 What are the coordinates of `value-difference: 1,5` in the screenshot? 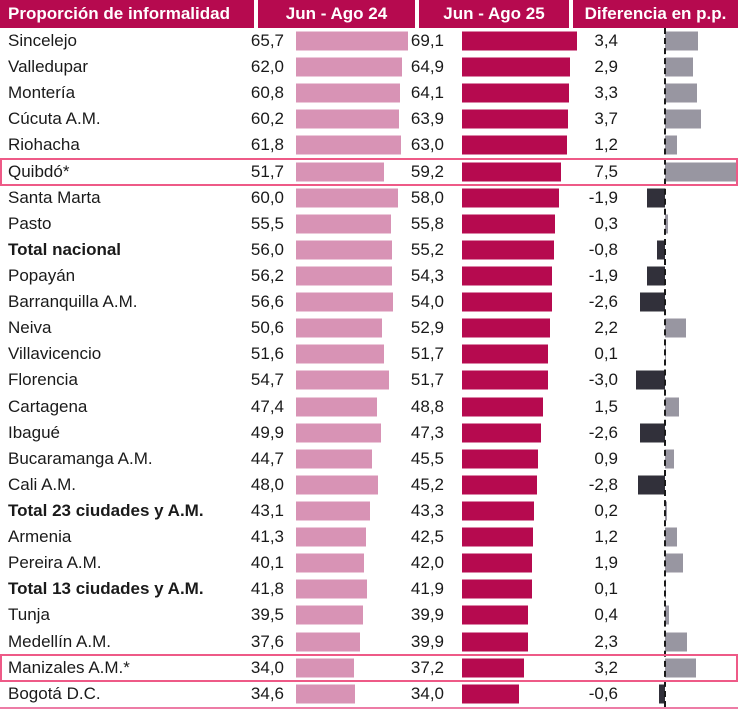 It's located at (606, 406).